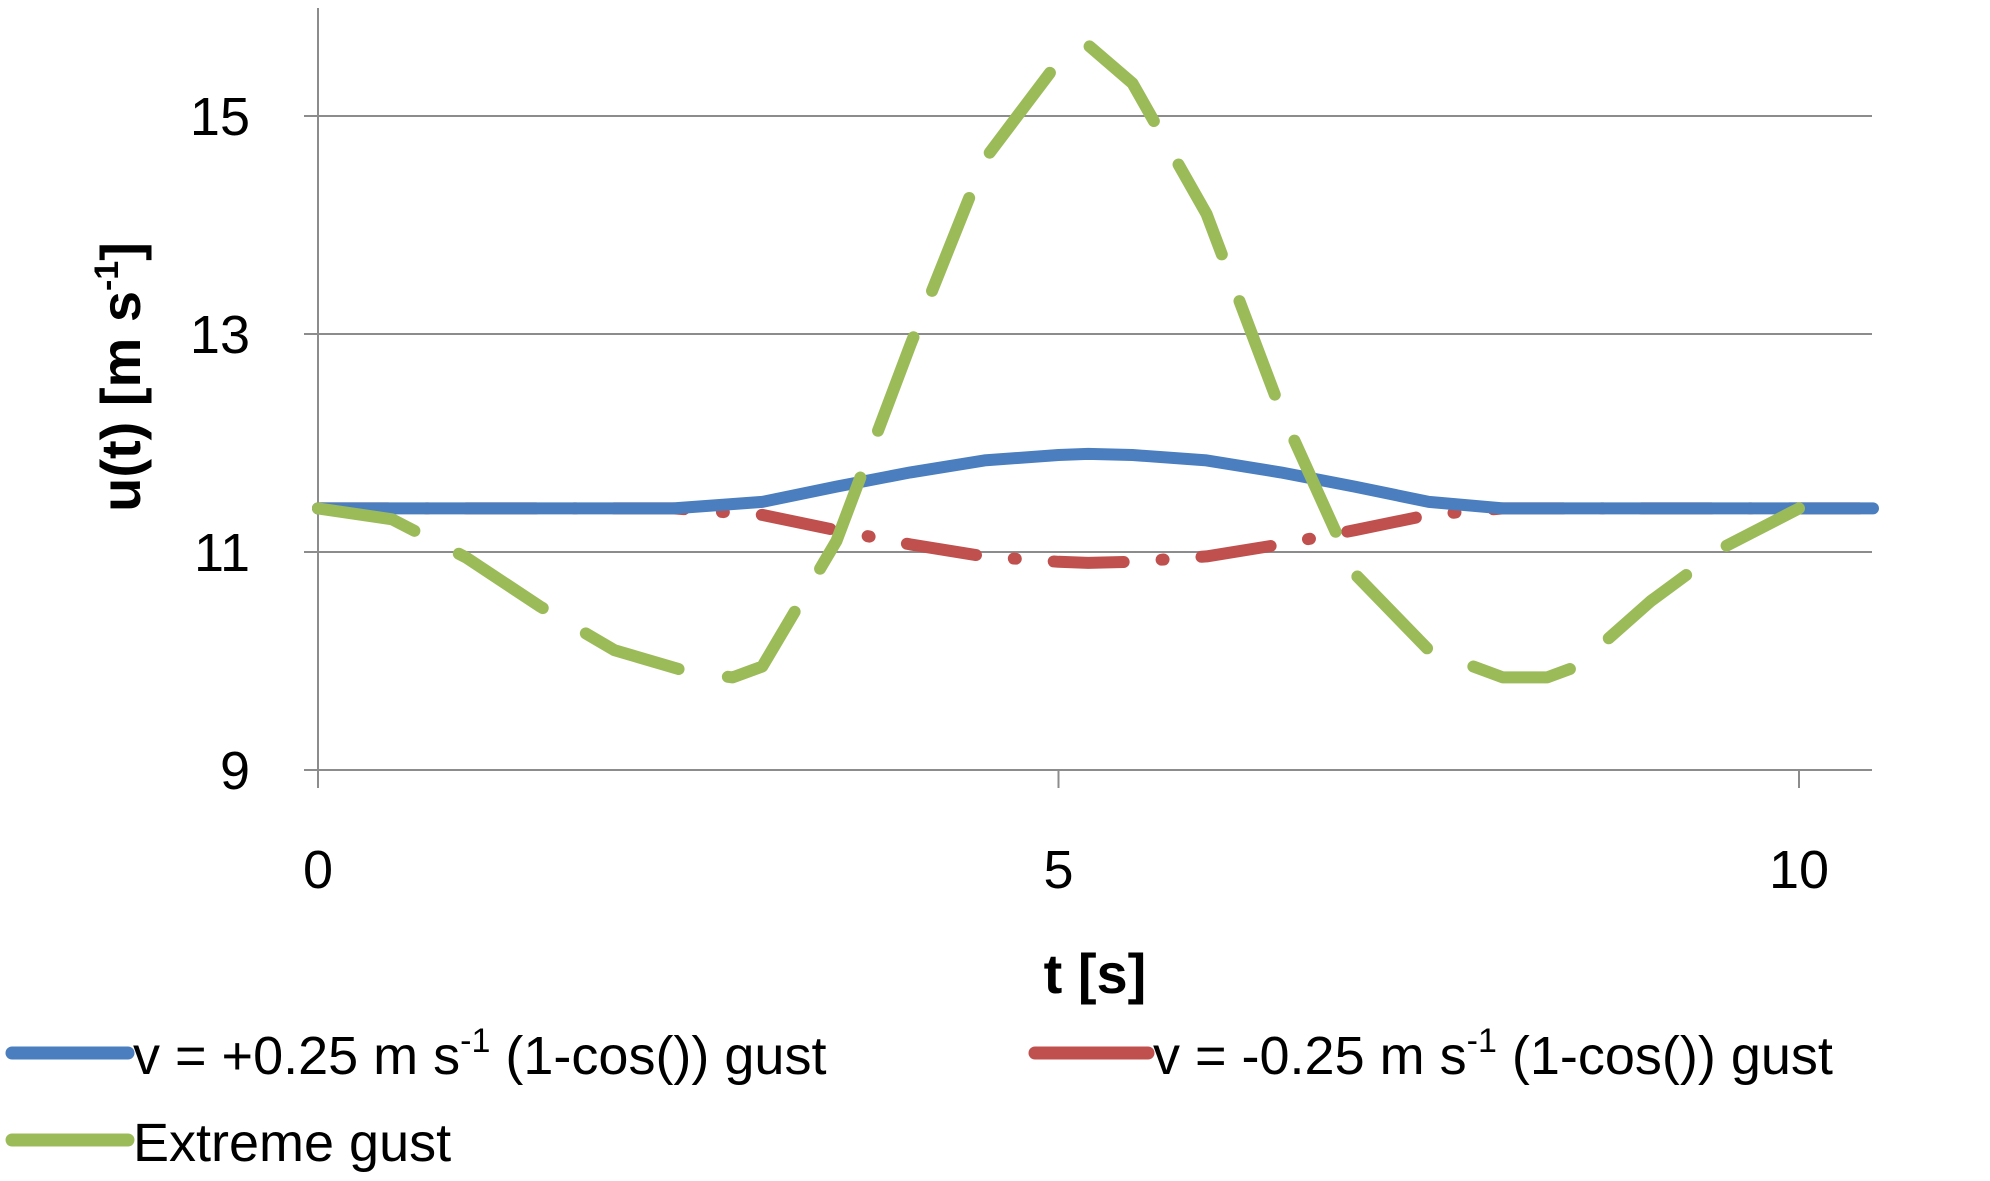 The width and height of the screenshot is (1990, 1181). I want to click on legend-item-positive-gust: v = +0.25 m s-1 (1-cos()) gust, so click(415, 1054).